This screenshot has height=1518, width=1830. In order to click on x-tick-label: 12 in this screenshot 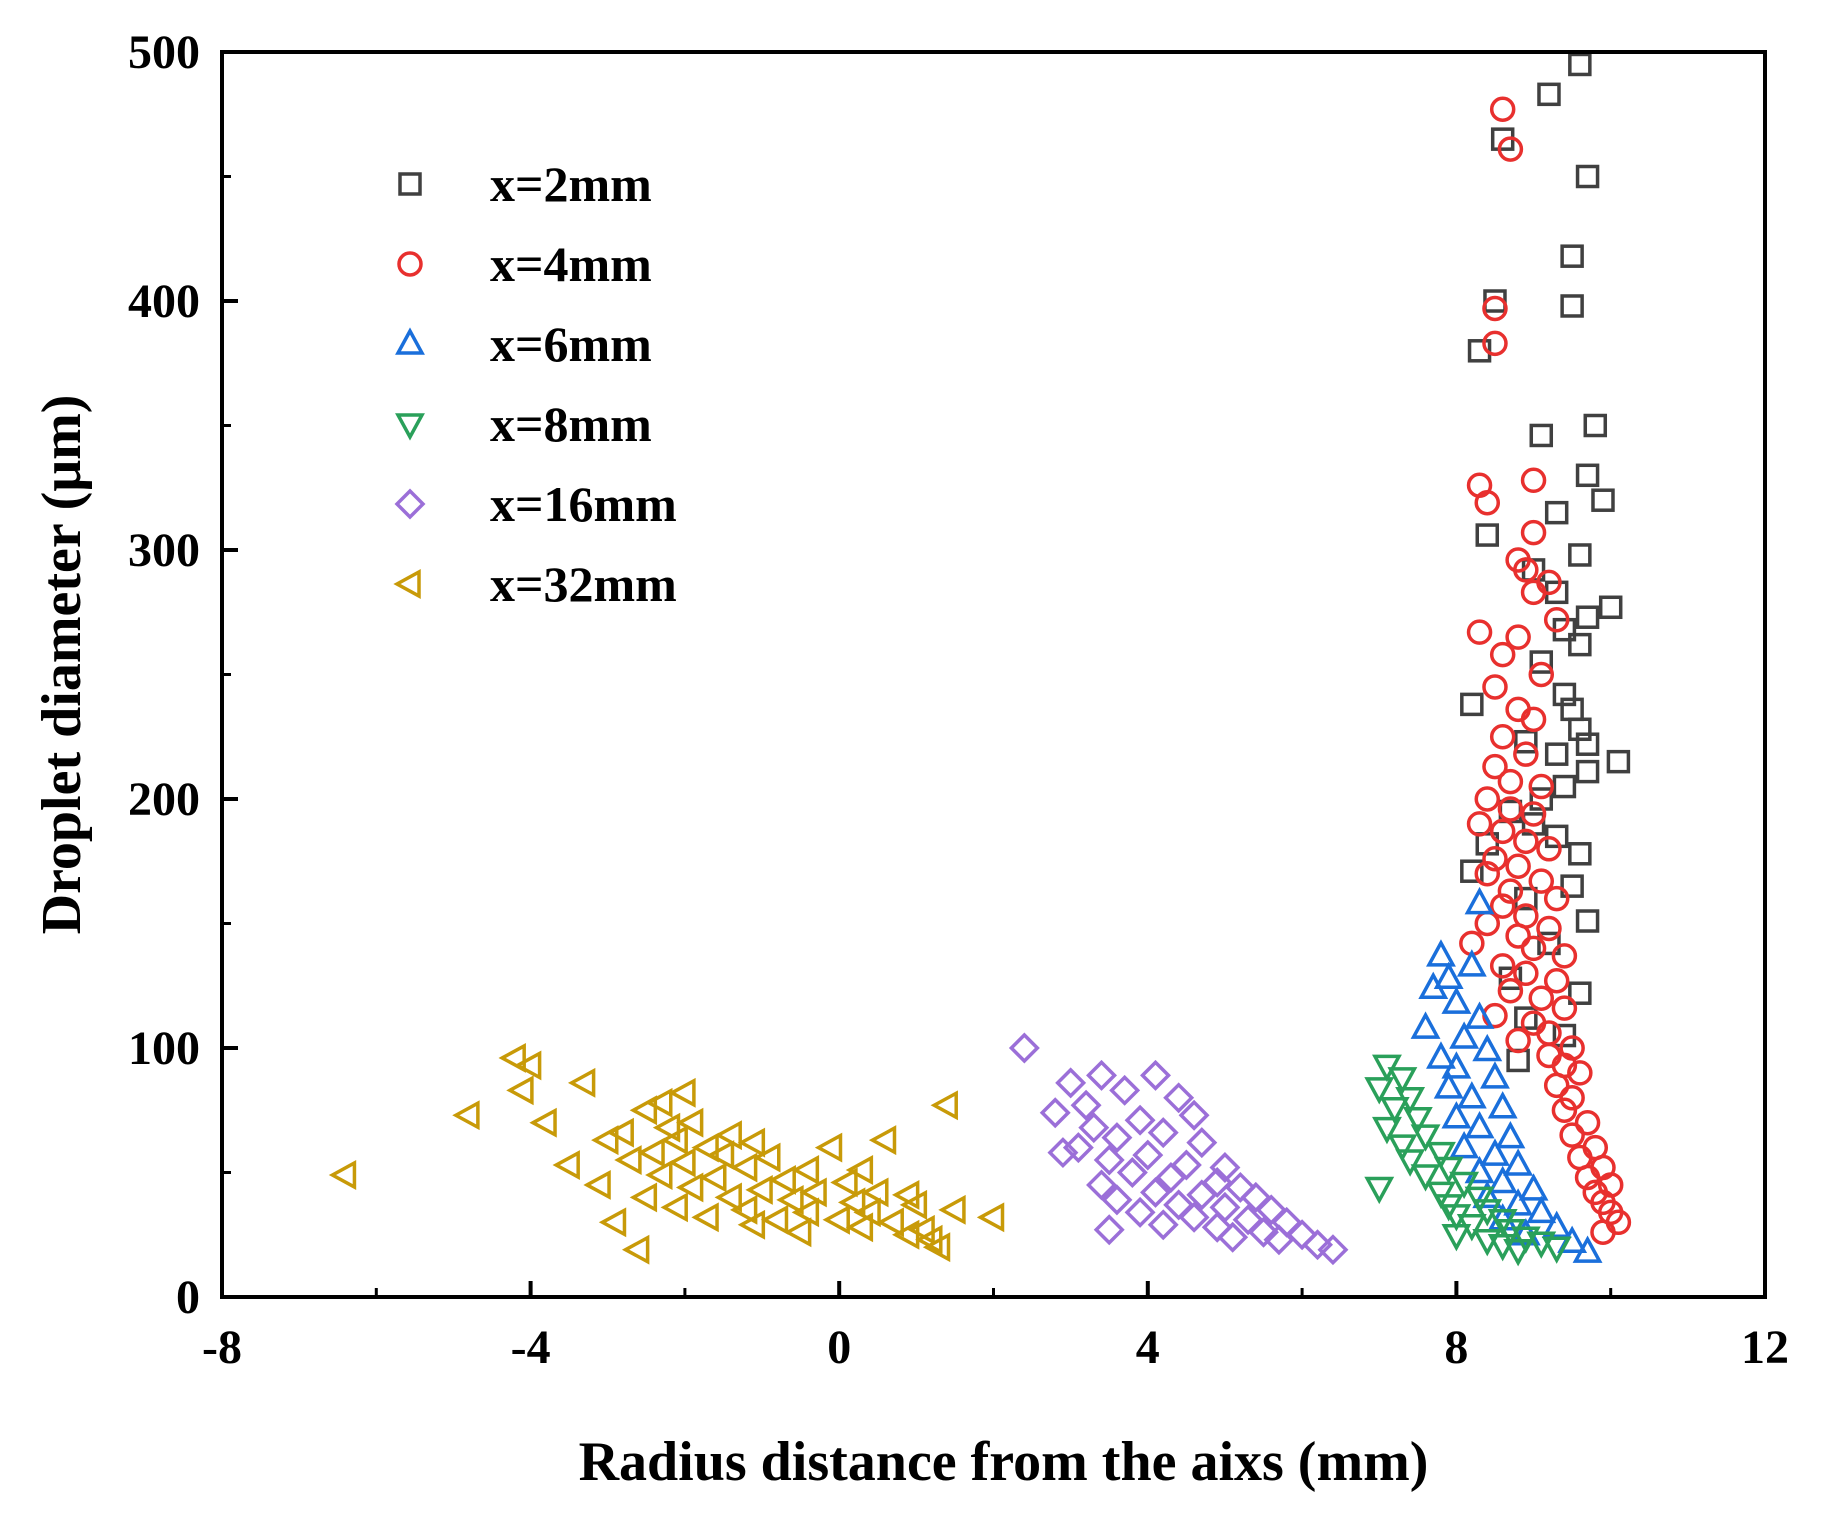, I will do `click(1765, 1347)`.